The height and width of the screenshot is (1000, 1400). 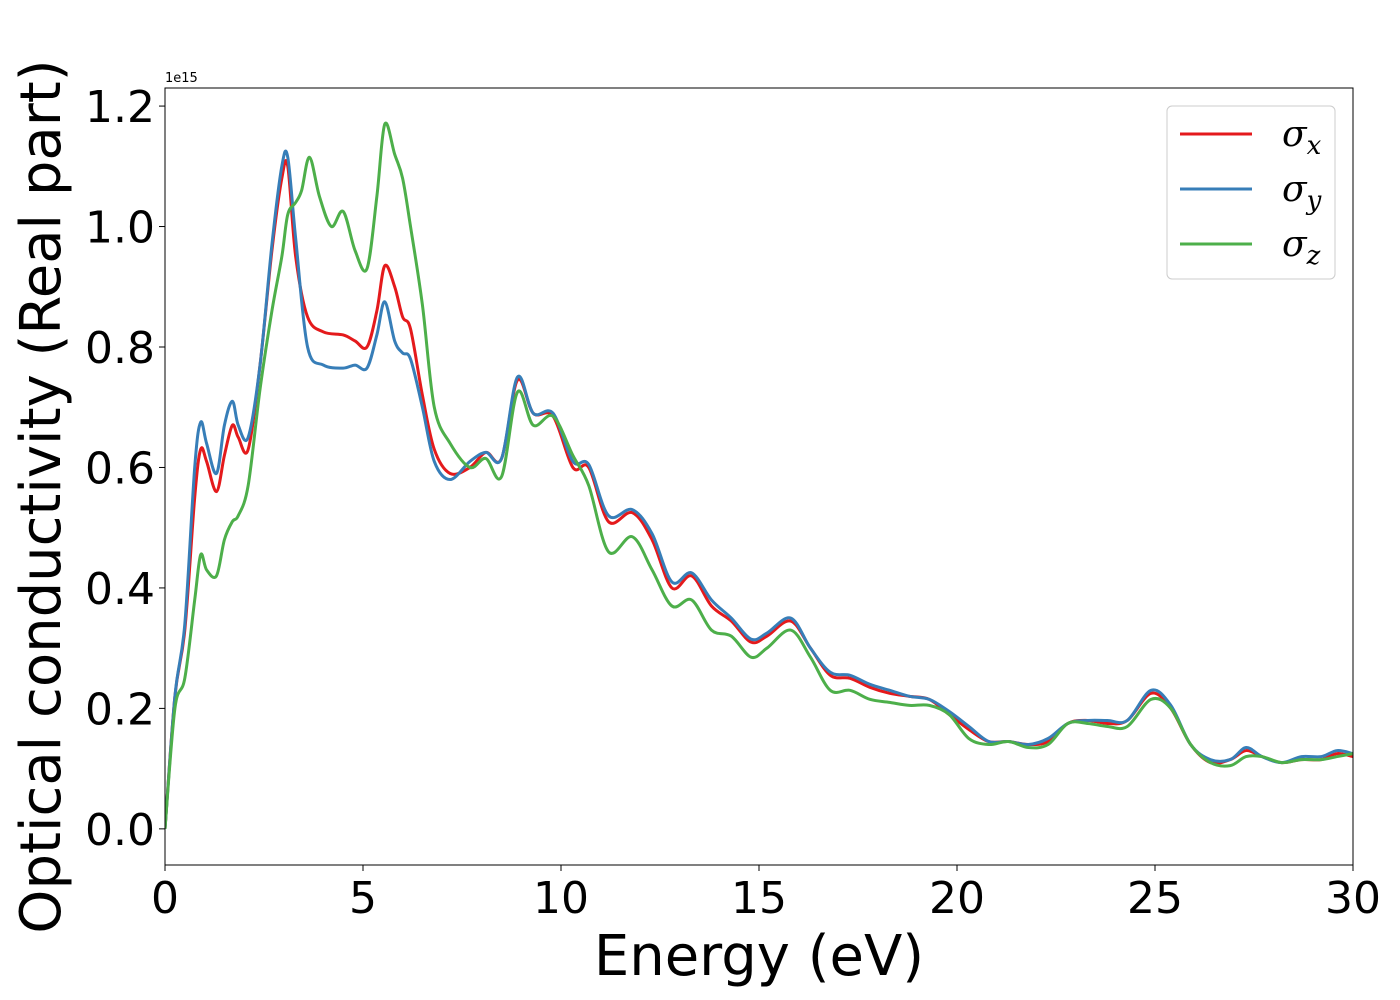 I want to click on y-tick-label: 0.6, so click(x=120, y=468).